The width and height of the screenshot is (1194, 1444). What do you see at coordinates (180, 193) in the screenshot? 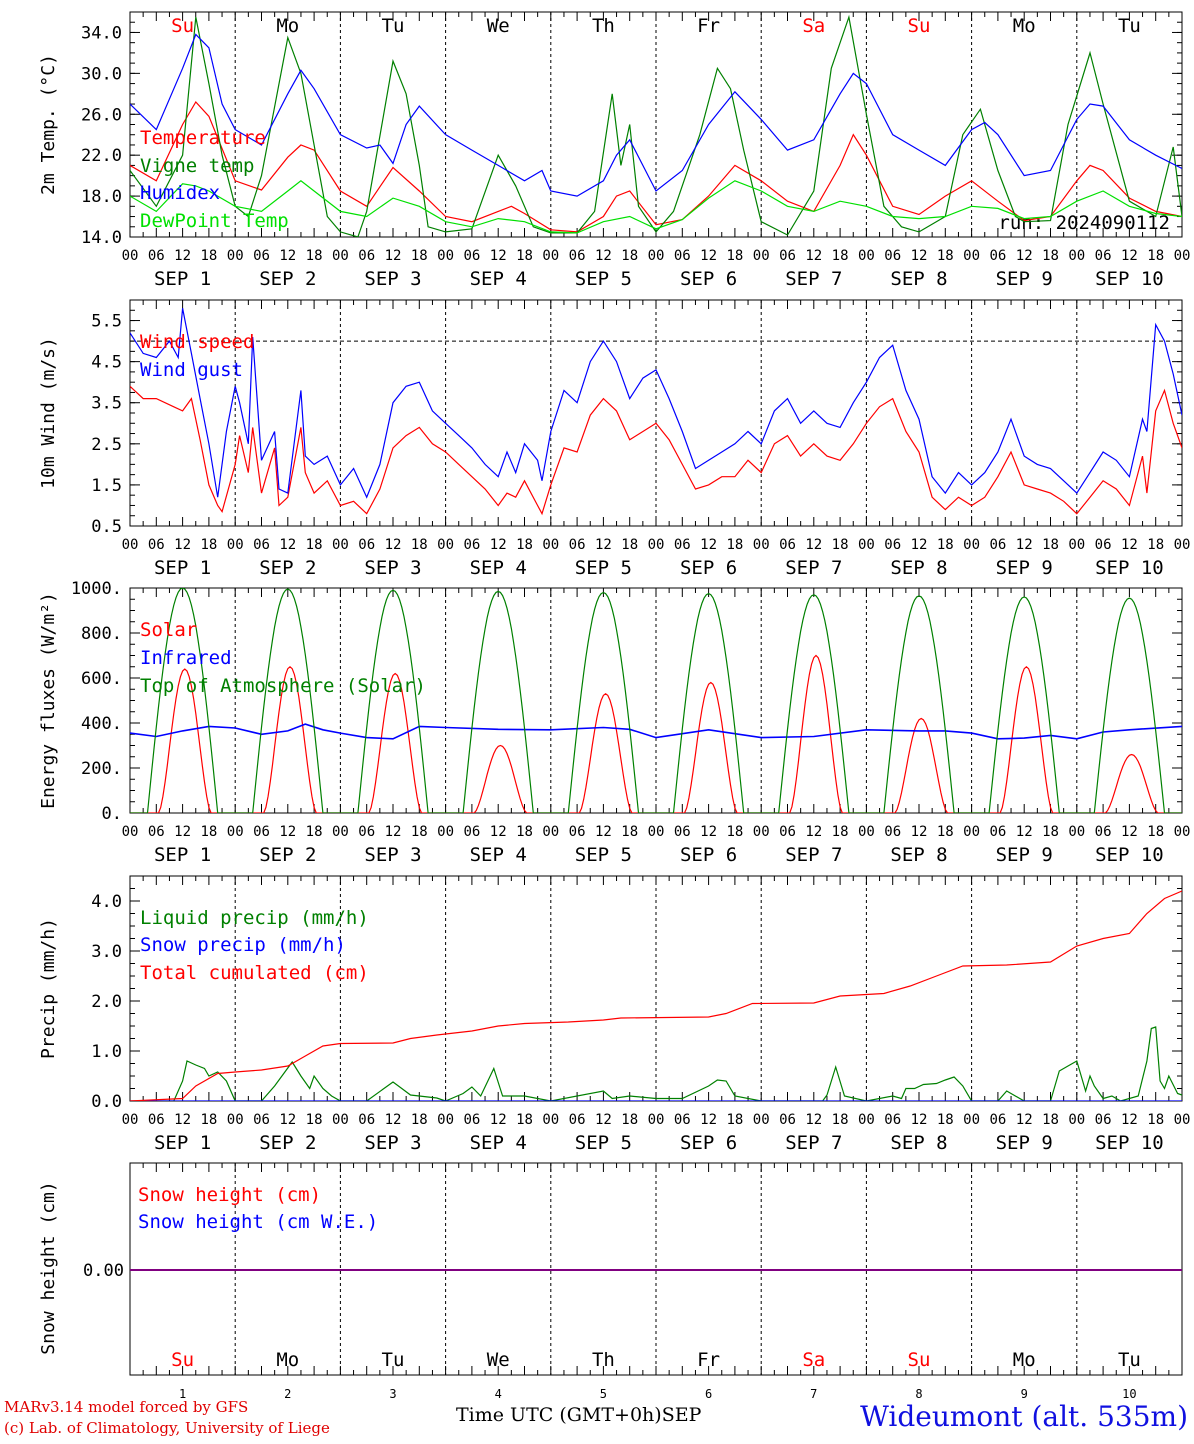
I see `legend-entry: Humidex` at bounding box center [180, 193].